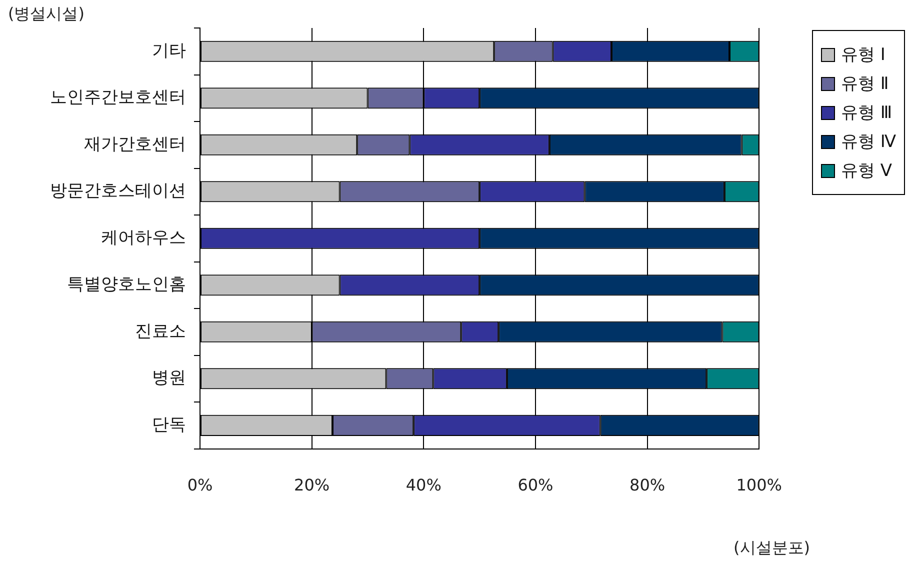 This screenshot has width=924, height=564. Describe the element at coordinates (143, 238) in the screenshot. I see `y-tick-label: 케어하우스` at that location.